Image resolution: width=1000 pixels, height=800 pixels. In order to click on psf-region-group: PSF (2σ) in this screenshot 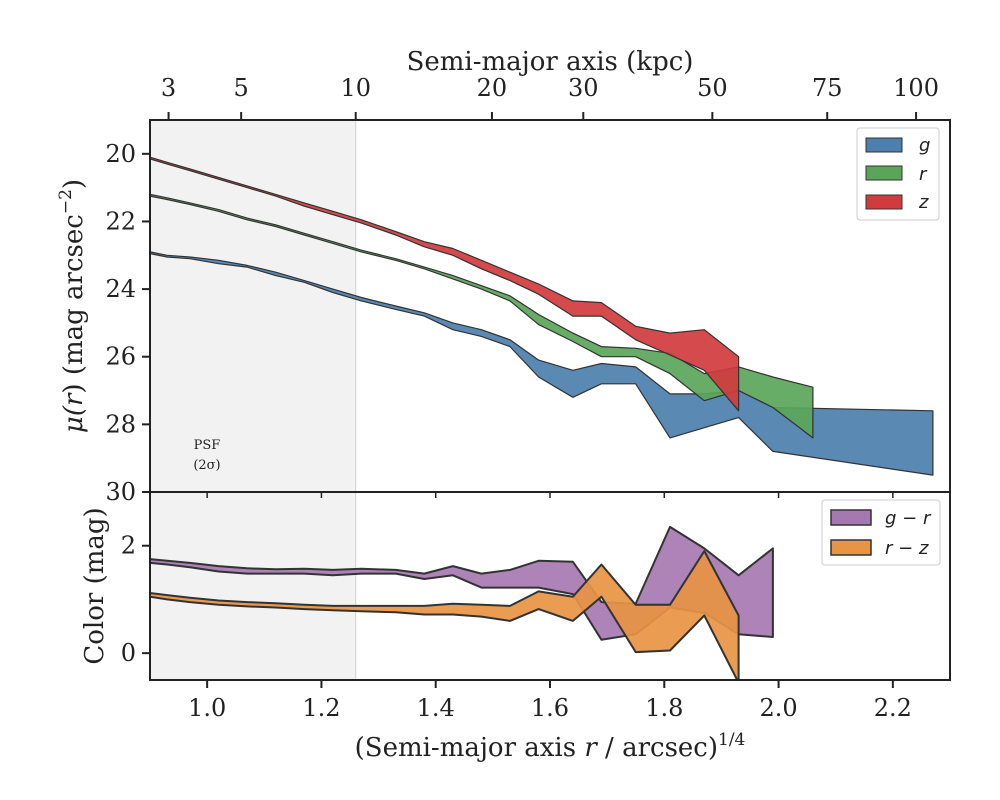, I will do `click(253, 400)`.